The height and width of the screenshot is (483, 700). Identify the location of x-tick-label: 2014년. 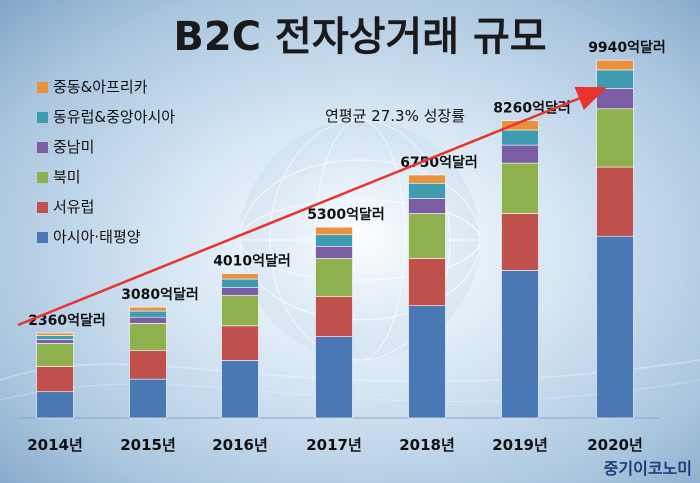
(55, 445).